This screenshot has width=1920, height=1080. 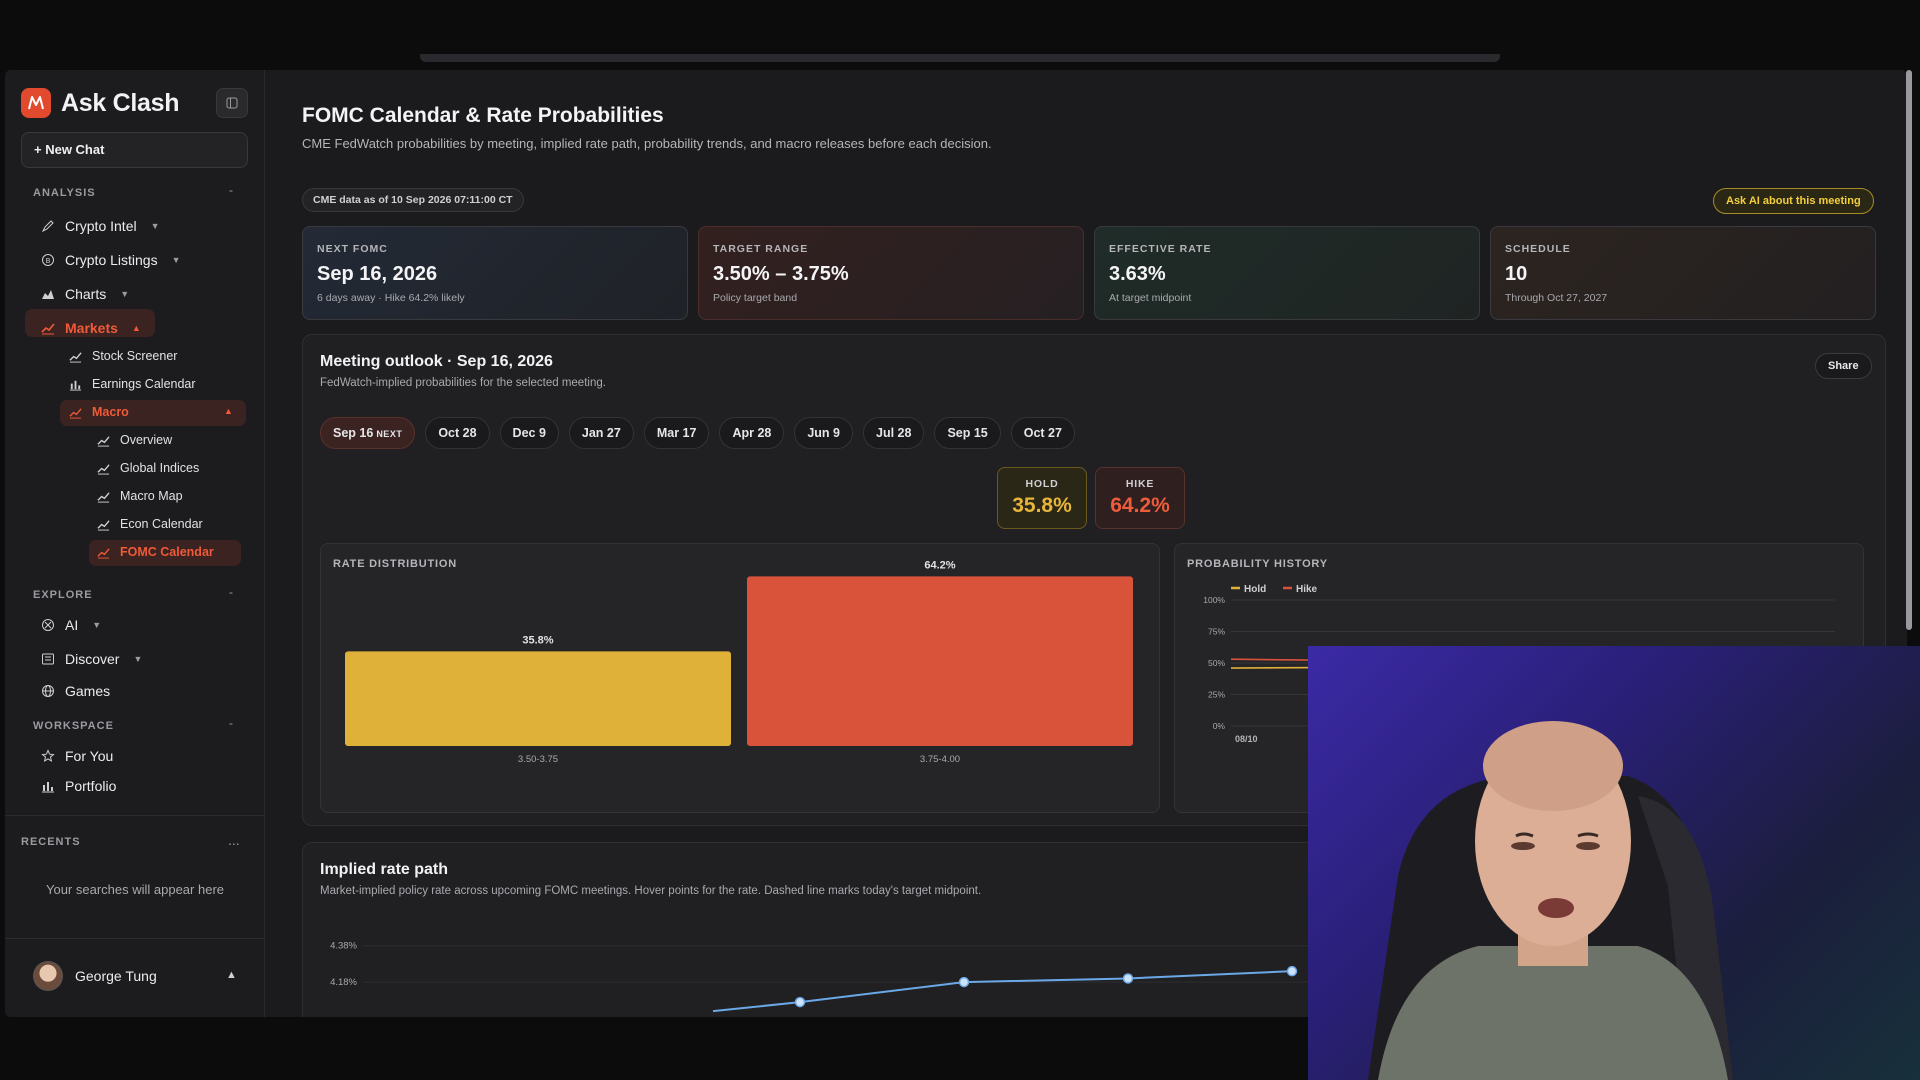 What do you see at coordinates (413, 200) in the screenshot?
I see `data-timestamp-badge: CME data as of 10 Sep 2026 07:11:00 CT` at bounding box center [413, 200].